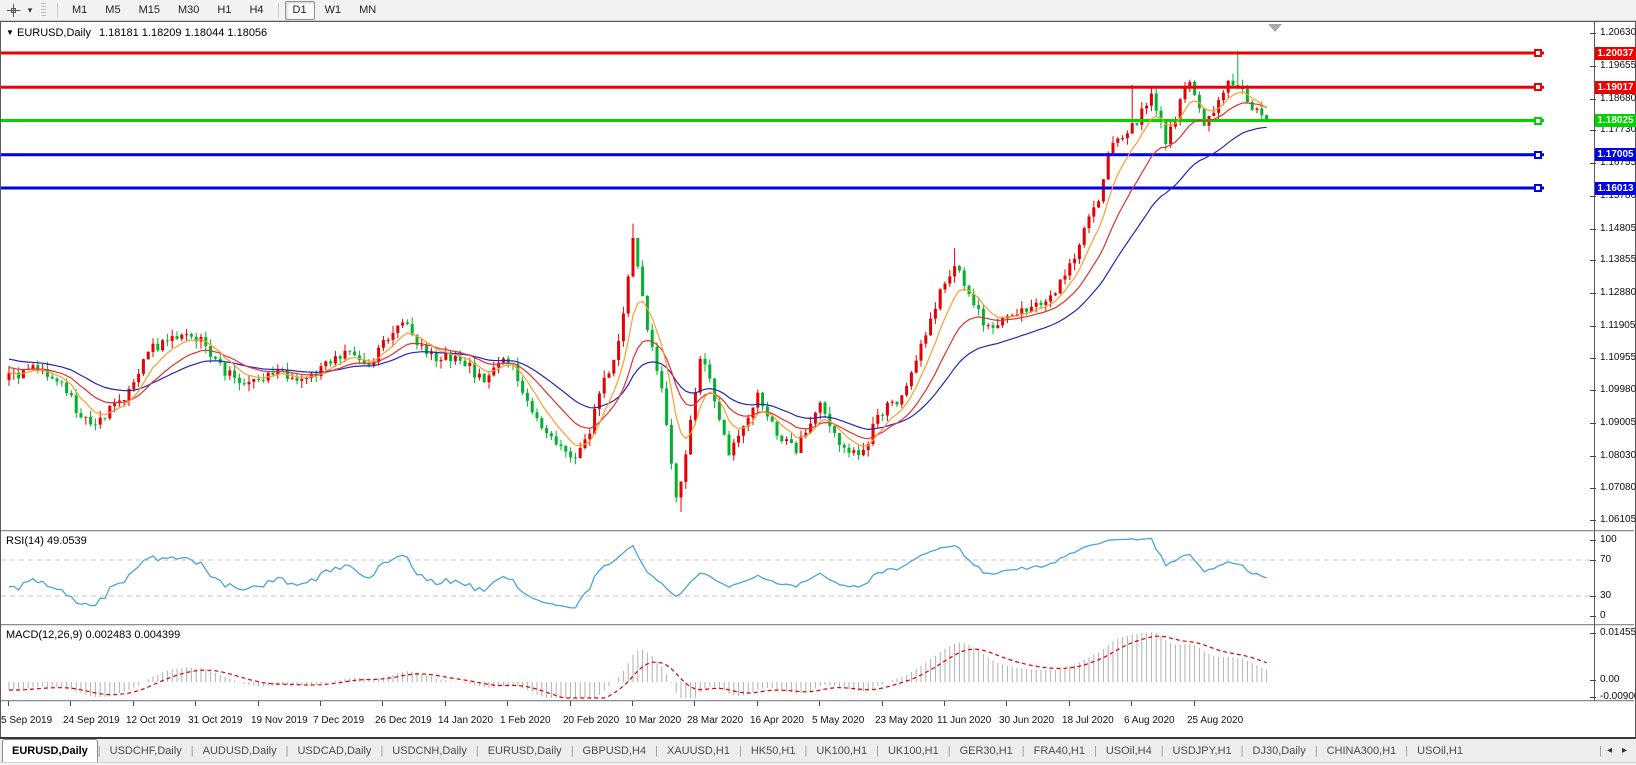  Describe the element at coordinates (1361, 750) in the screenshot. I see `symbol-tab-china300-h1: CHINA300,H1` at that location.